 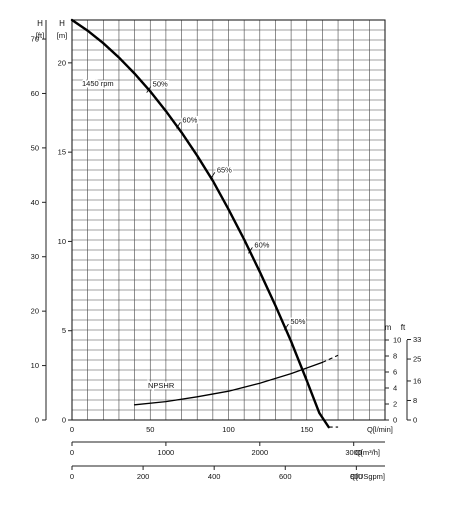 What do you see at coordinates (72, 476) in the screenshot?
I see `tick-label-q-usgpm: 0` at bounding box center [72, 476].